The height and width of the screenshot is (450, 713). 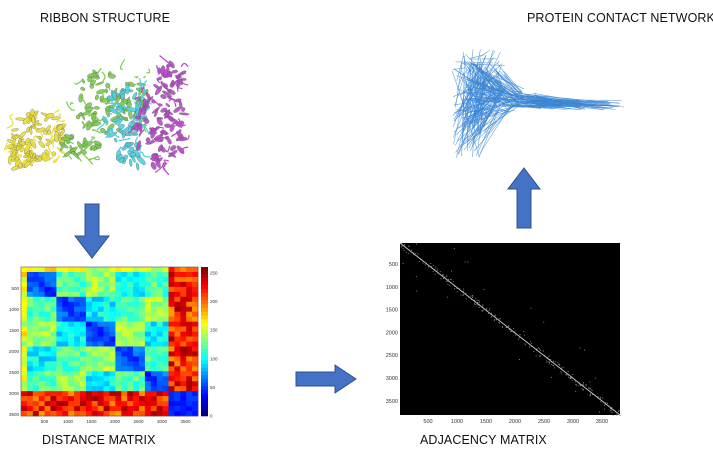 I want to click on distance-matrix-label: DISTANCE MATRIX, so click(x=99, y=440).